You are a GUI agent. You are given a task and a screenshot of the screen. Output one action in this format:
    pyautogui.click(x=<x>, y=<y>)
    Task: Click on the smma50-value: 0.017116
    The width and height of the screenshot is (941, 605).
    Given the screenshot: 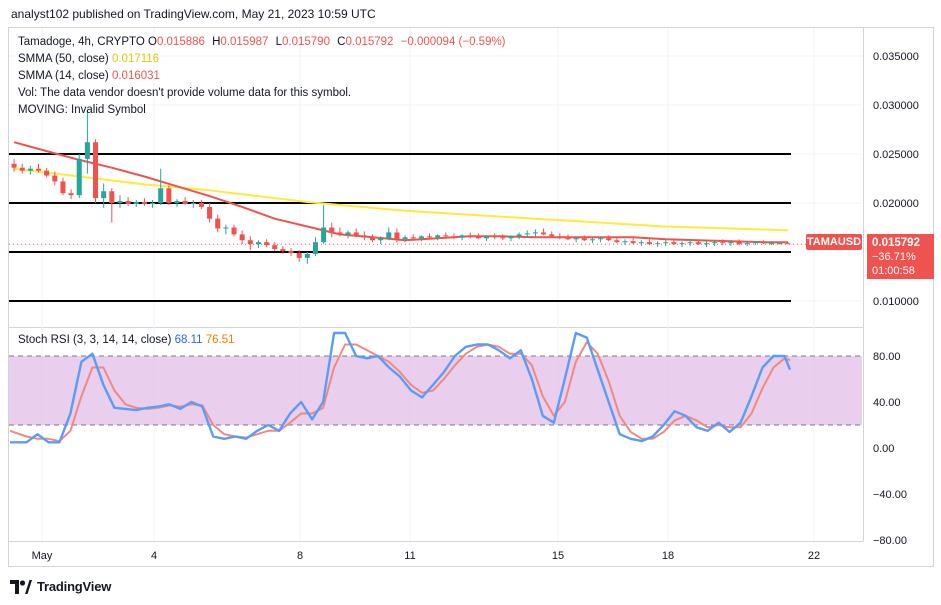 What is the action you would take?
    pyautogui.click(x=135, y=59)
    